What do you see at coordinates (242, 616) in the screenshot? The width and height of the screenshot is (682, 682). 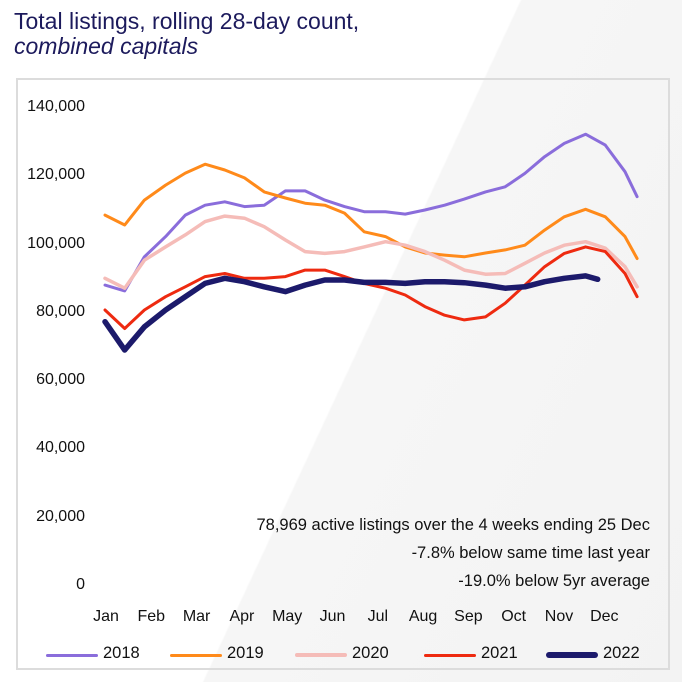 I see `x-tick-label: Apr` at bounding box center [242, 616].